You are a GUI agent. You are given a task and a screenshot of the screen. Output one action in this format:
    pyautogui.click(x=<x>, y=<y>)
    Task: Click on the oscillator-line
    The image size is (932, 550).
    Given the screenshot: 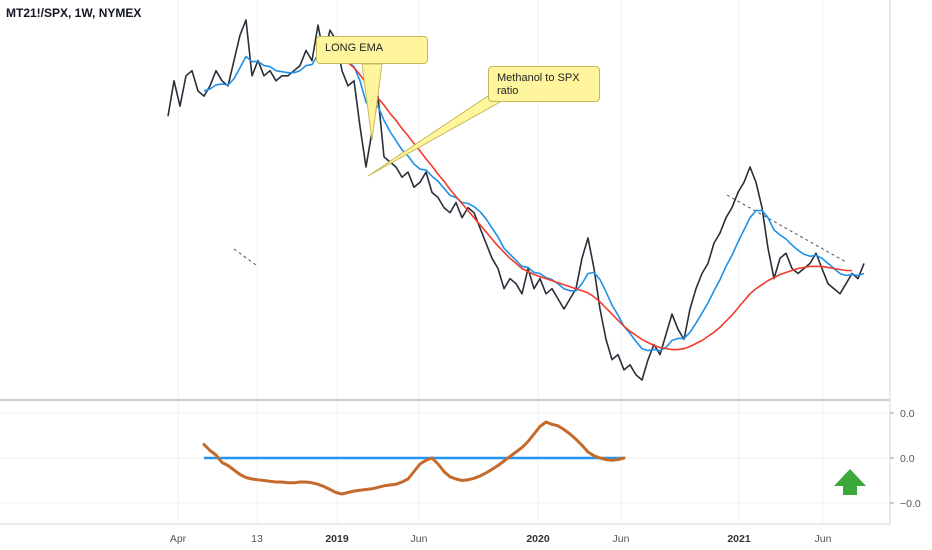 What is the action you would take?
    pyautogui.click(x=414, y=458)
    